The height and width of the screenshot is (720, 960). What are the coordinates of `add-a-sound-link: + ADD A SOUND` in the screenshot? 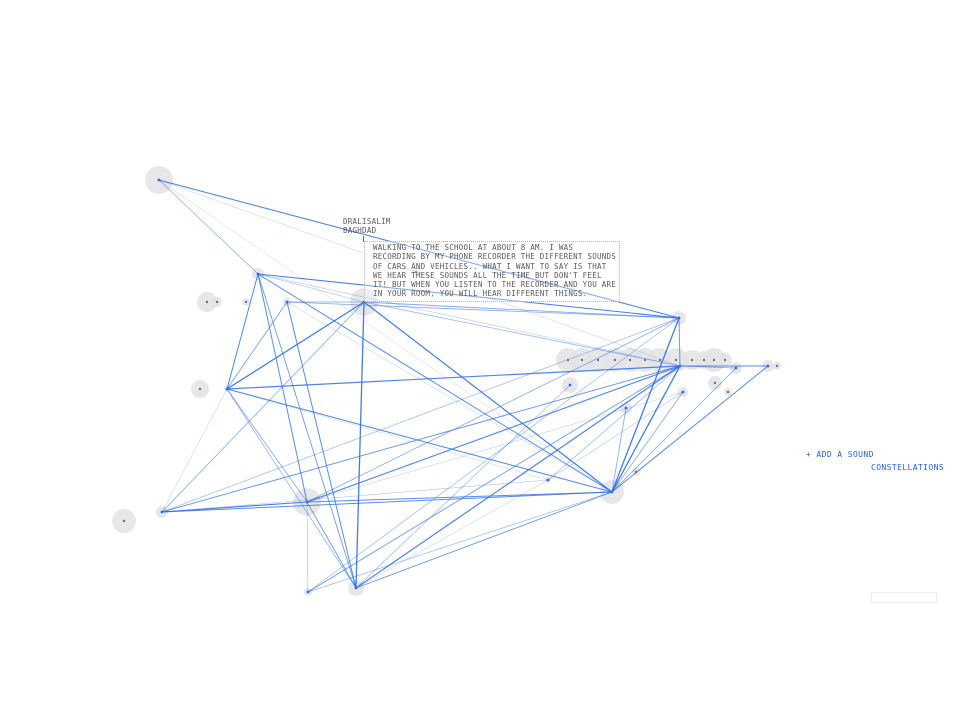 It's located at (840, 454).